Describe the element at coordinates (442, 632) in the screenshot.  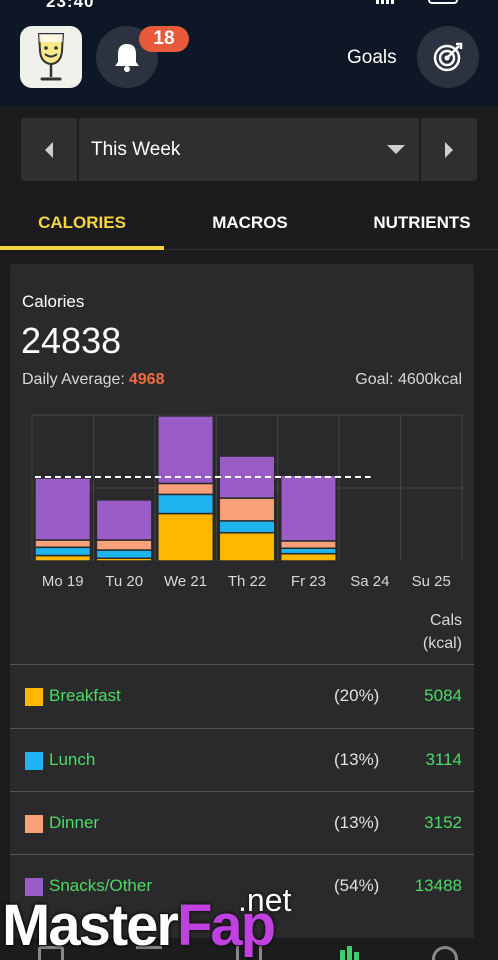
I see `cals-column-header: Cals (kcal)` at that location.